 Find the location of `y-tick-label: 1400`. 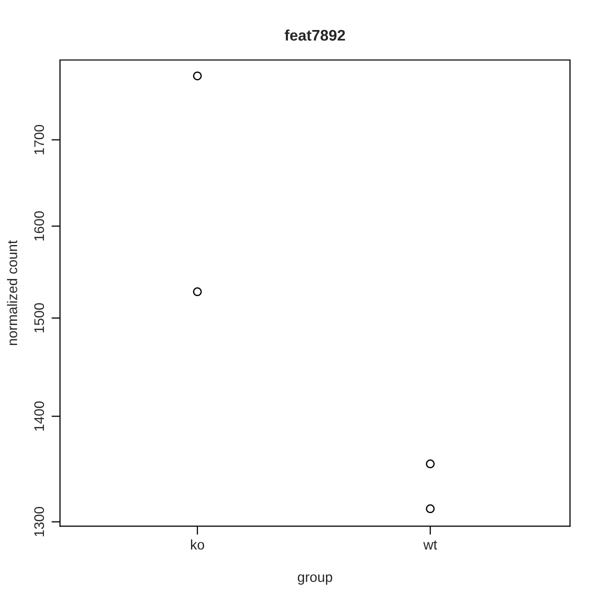

y-tick-label: 1400 is located at coordinates (39, 416).